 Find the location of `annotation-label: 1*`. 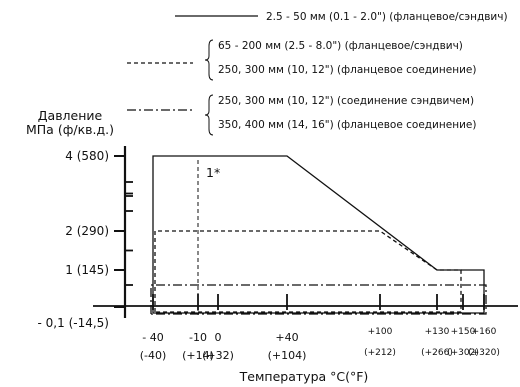

annotation-label: 1* is located at coordinates (213, 172).